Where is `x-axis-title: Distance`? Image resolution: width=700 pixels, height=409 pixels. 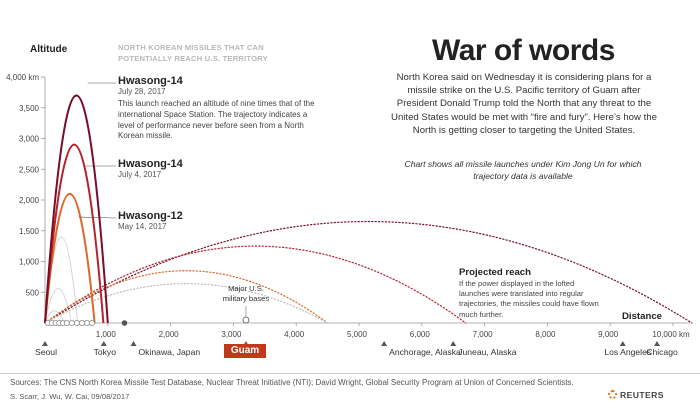 x-axis-title: Distance is located at coordinates (642, 316).